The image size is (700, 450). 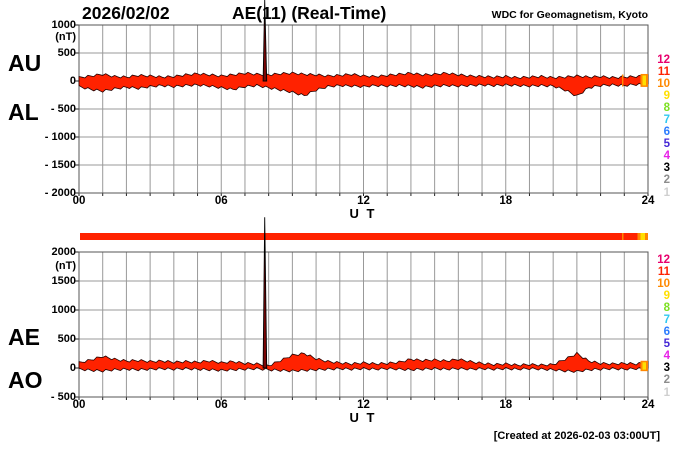 What do you see at coordinates (25, 380) in the screenshot?
I see `panel2-label-ao: AO` at bounding box center [25, 380].